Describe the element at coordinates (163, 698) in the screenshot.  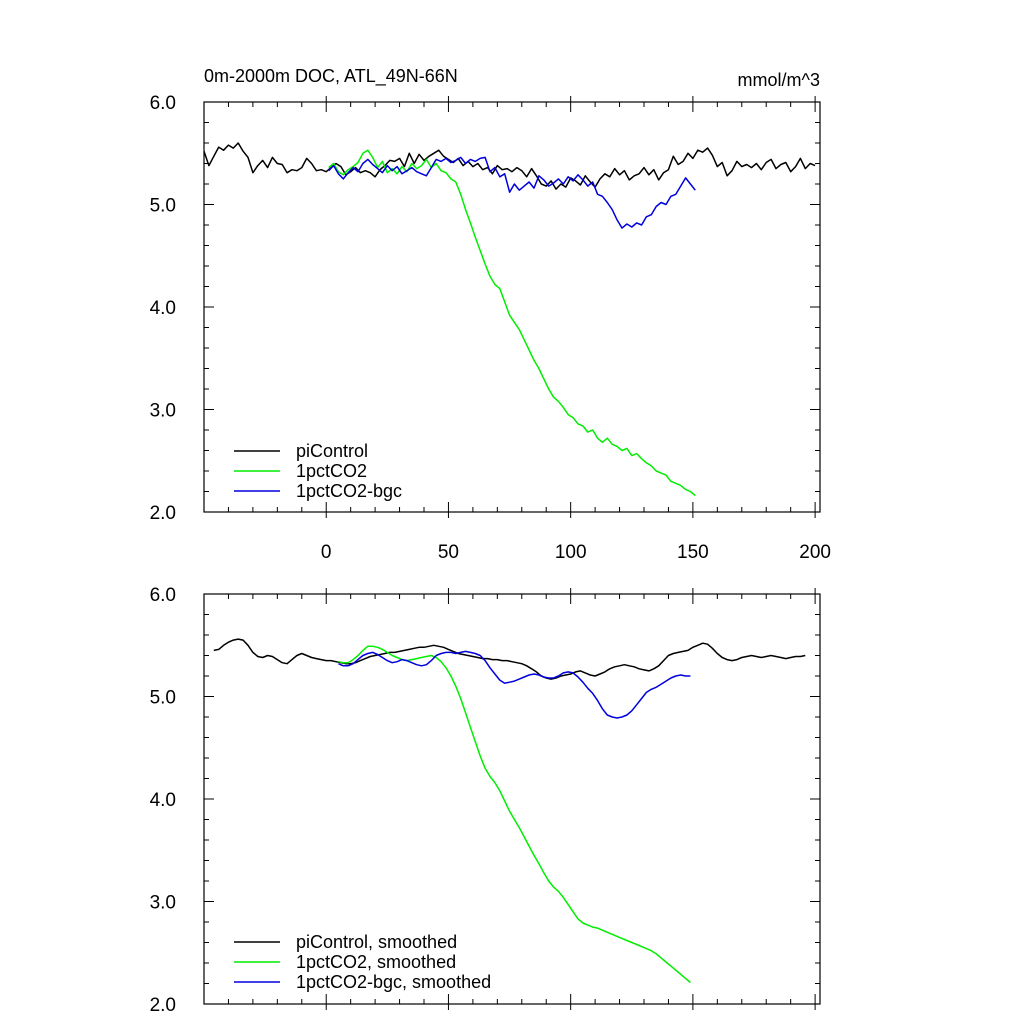
I see `bottom-y-tick-label: 5.0` at that location.